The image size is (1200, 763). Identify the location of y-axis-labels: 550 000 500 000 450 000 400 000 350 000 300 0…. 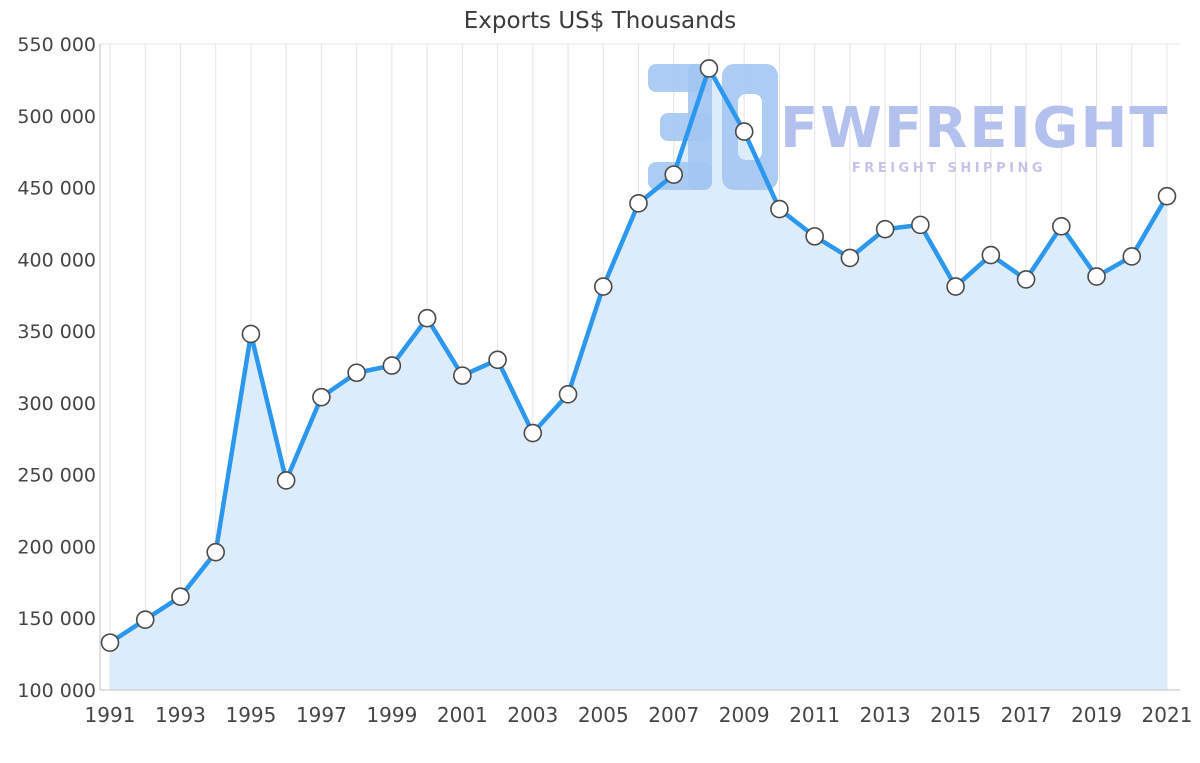
(56, 368).